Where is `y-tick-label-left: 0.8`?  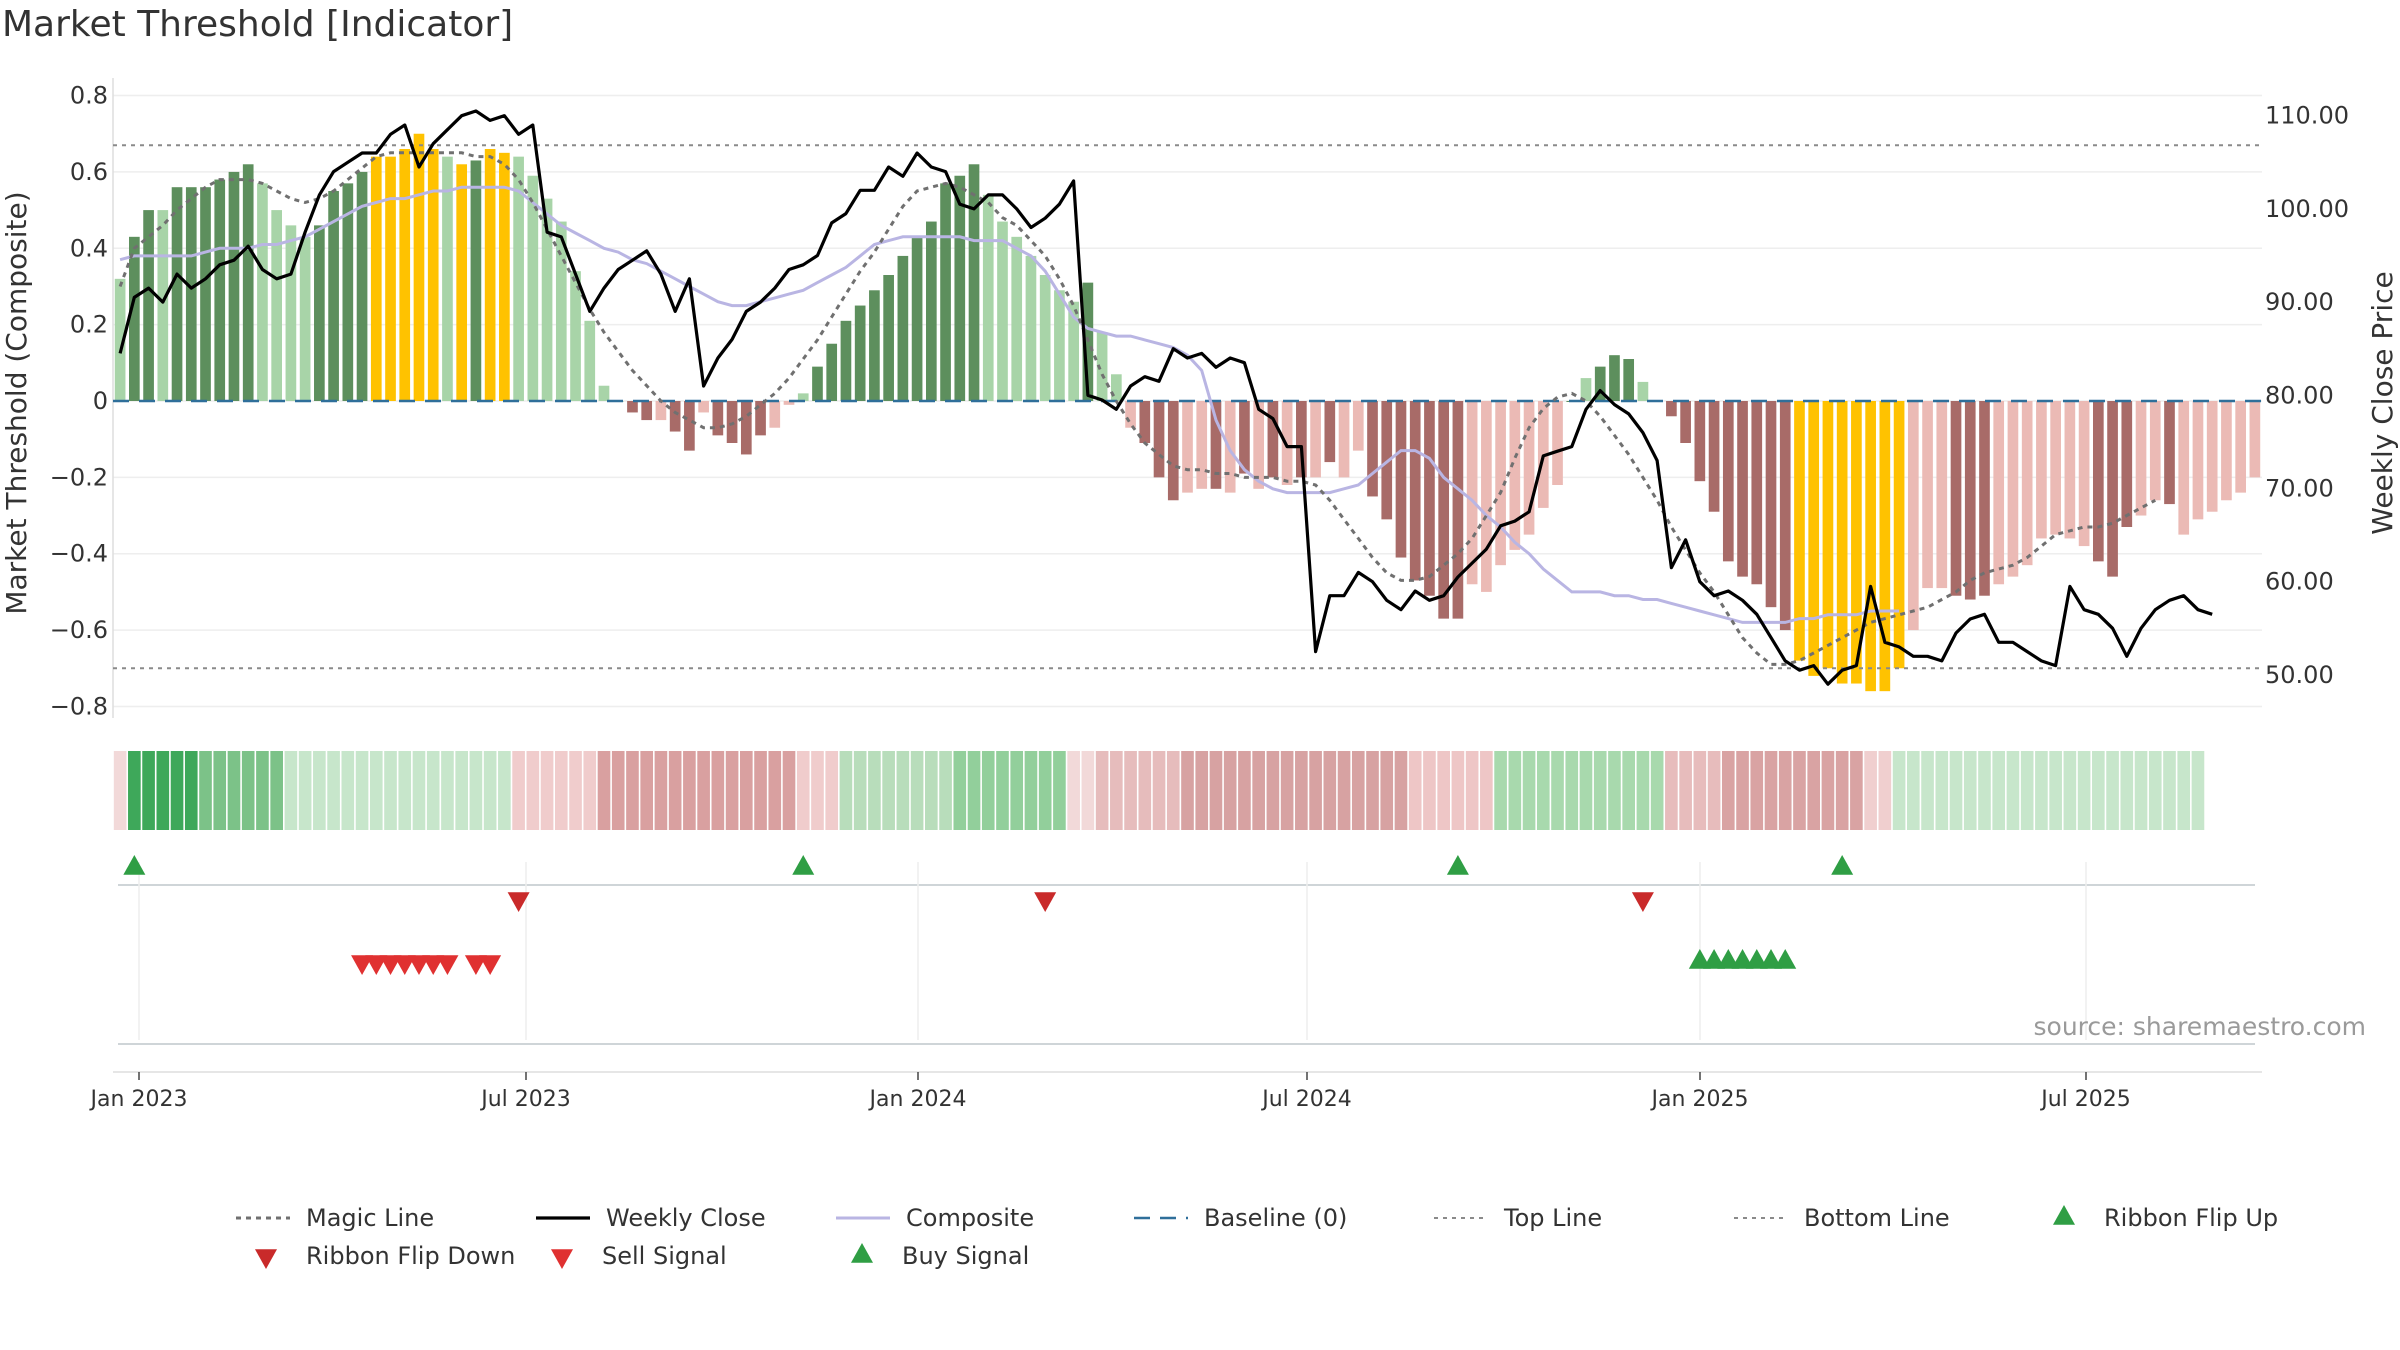 y-tick-label-left: 0.8 is located at coordinates (89, 96).